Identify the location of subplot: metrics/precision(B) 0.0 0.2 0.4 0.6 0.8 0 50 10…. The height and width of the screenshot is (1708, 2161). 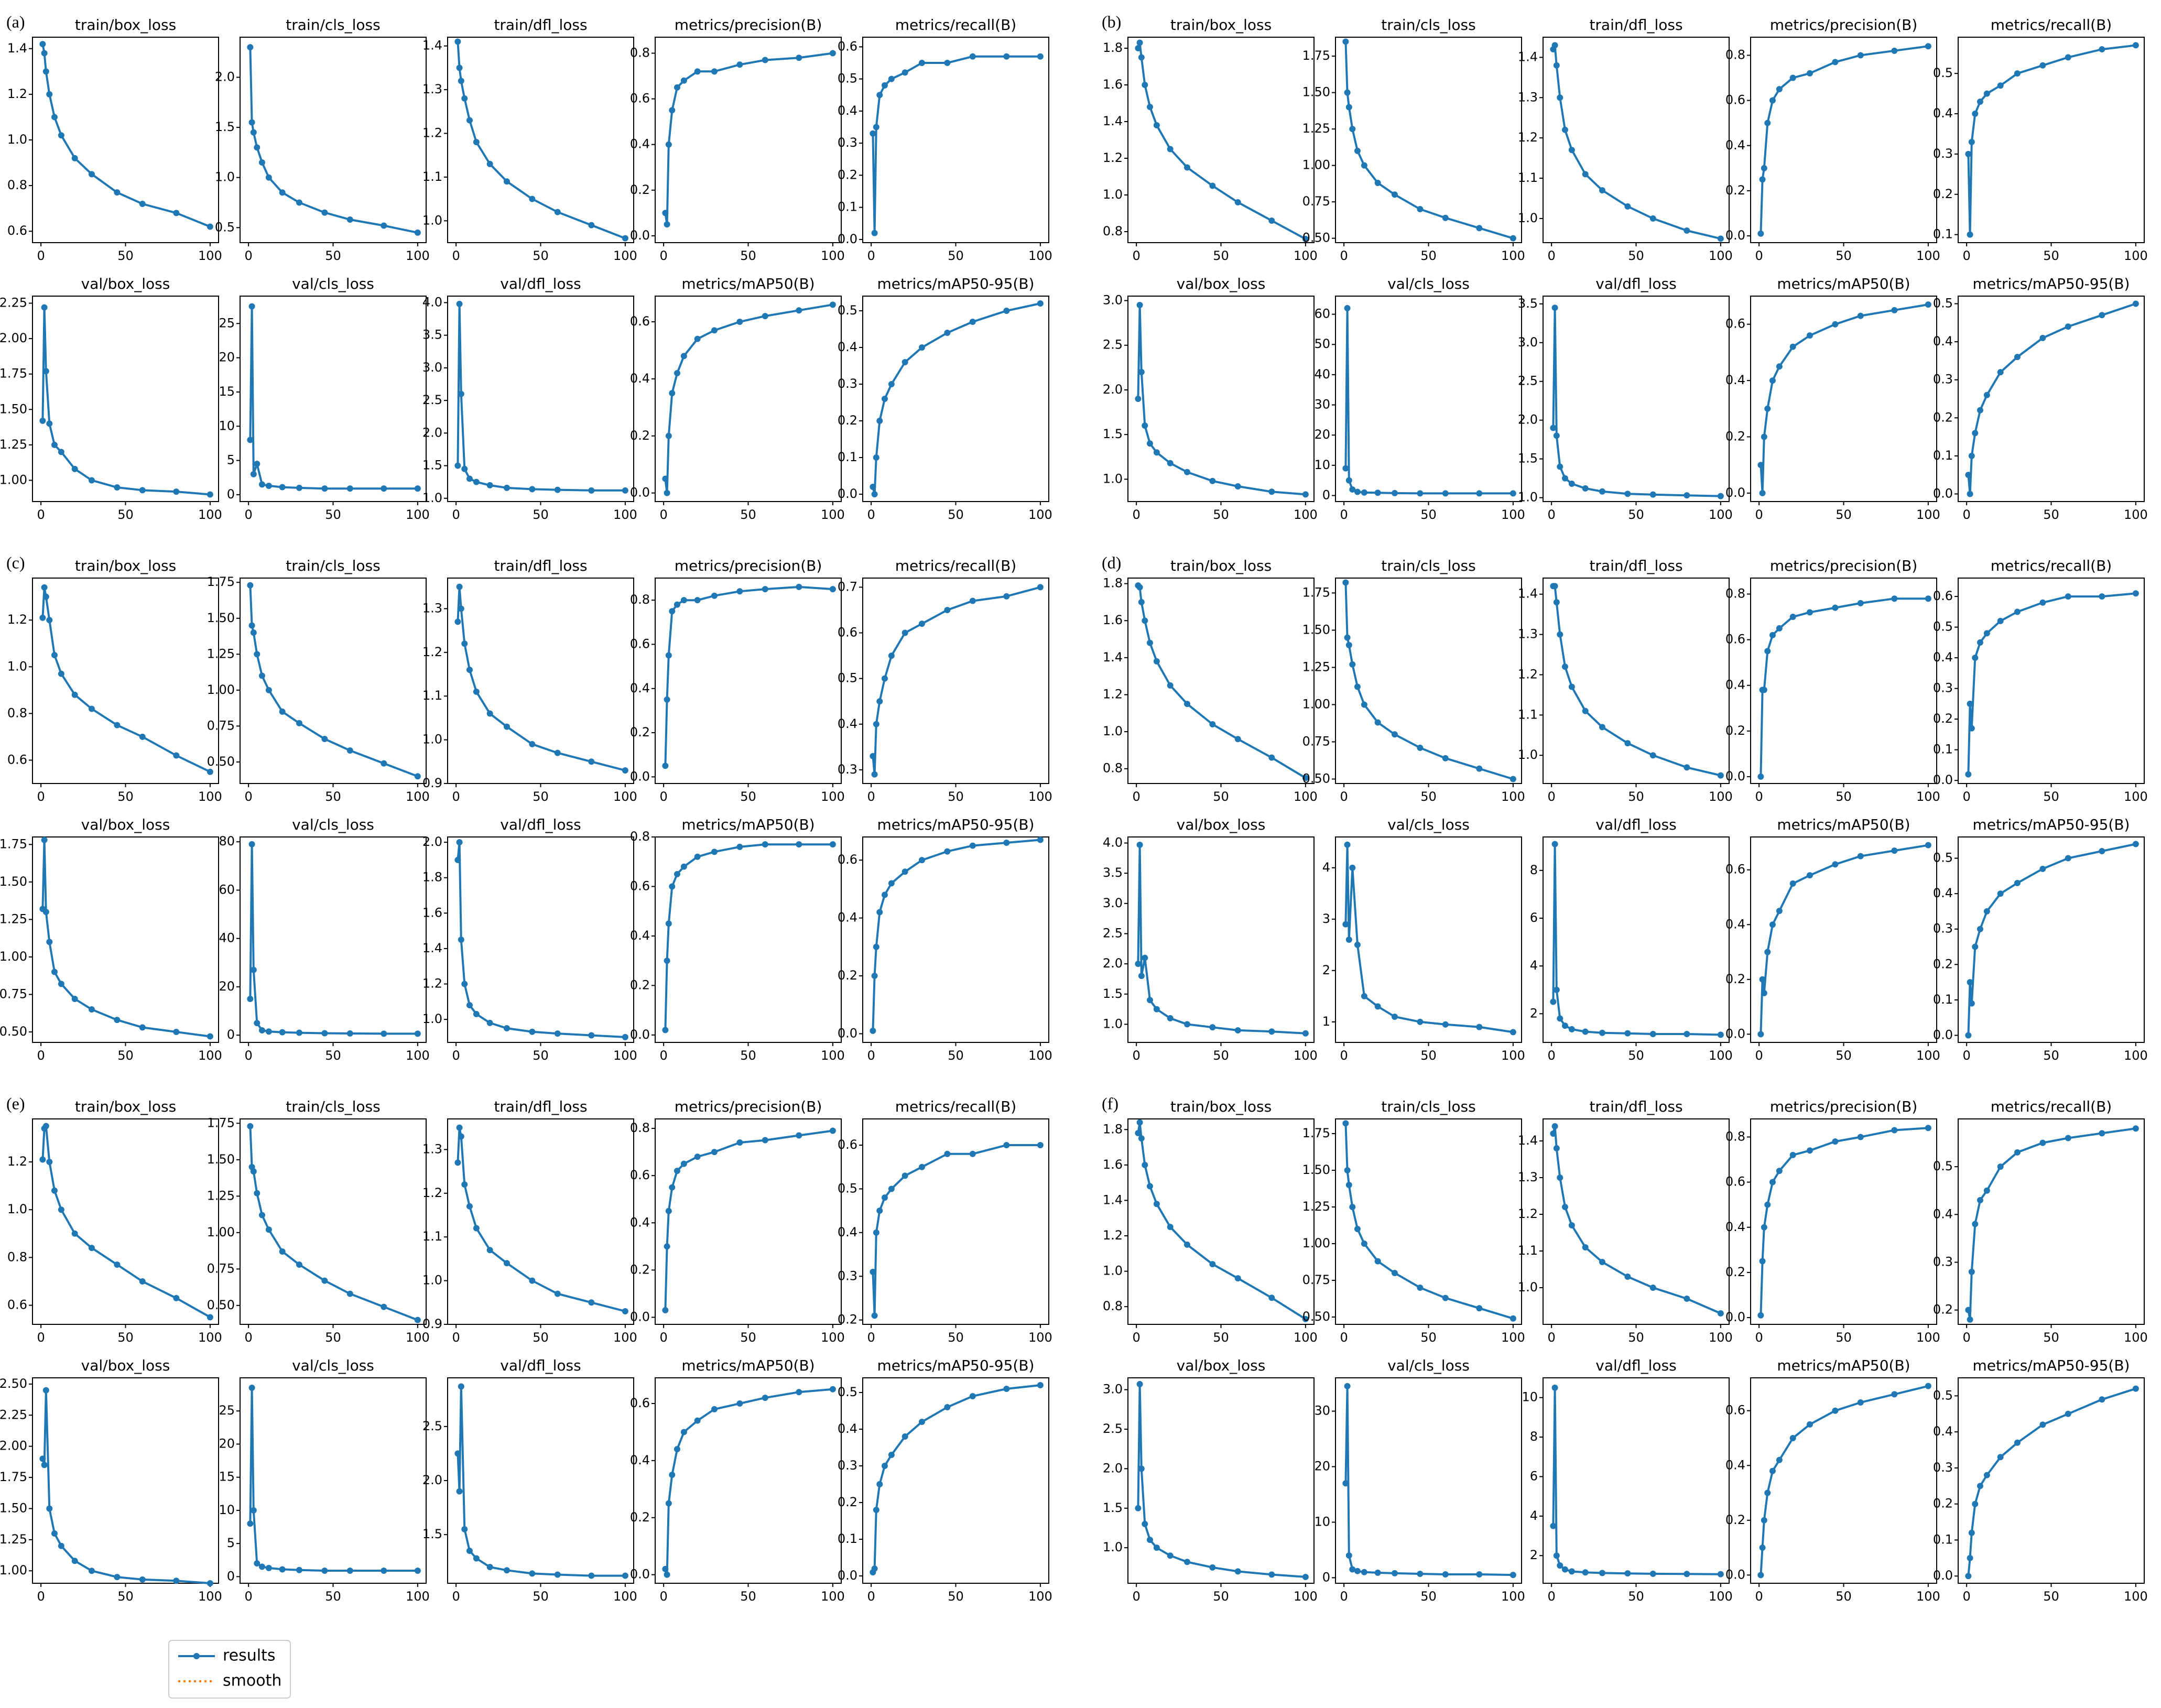
(737, 140).